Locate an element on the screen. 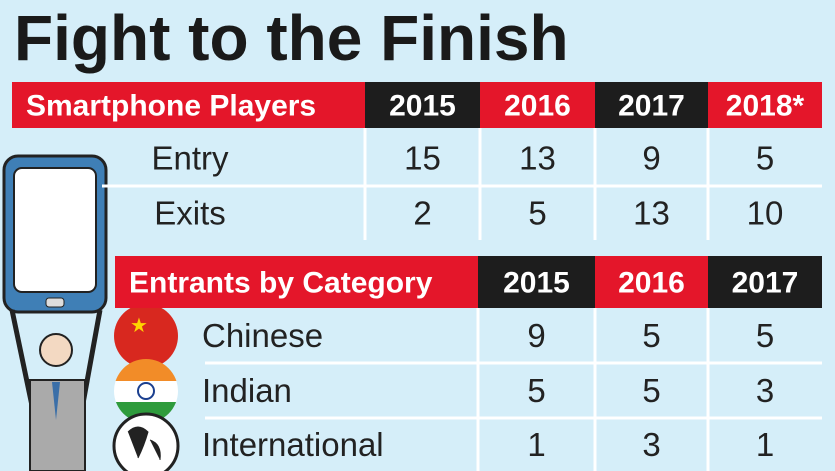  phone-screen is located at coordinates (55, 230).